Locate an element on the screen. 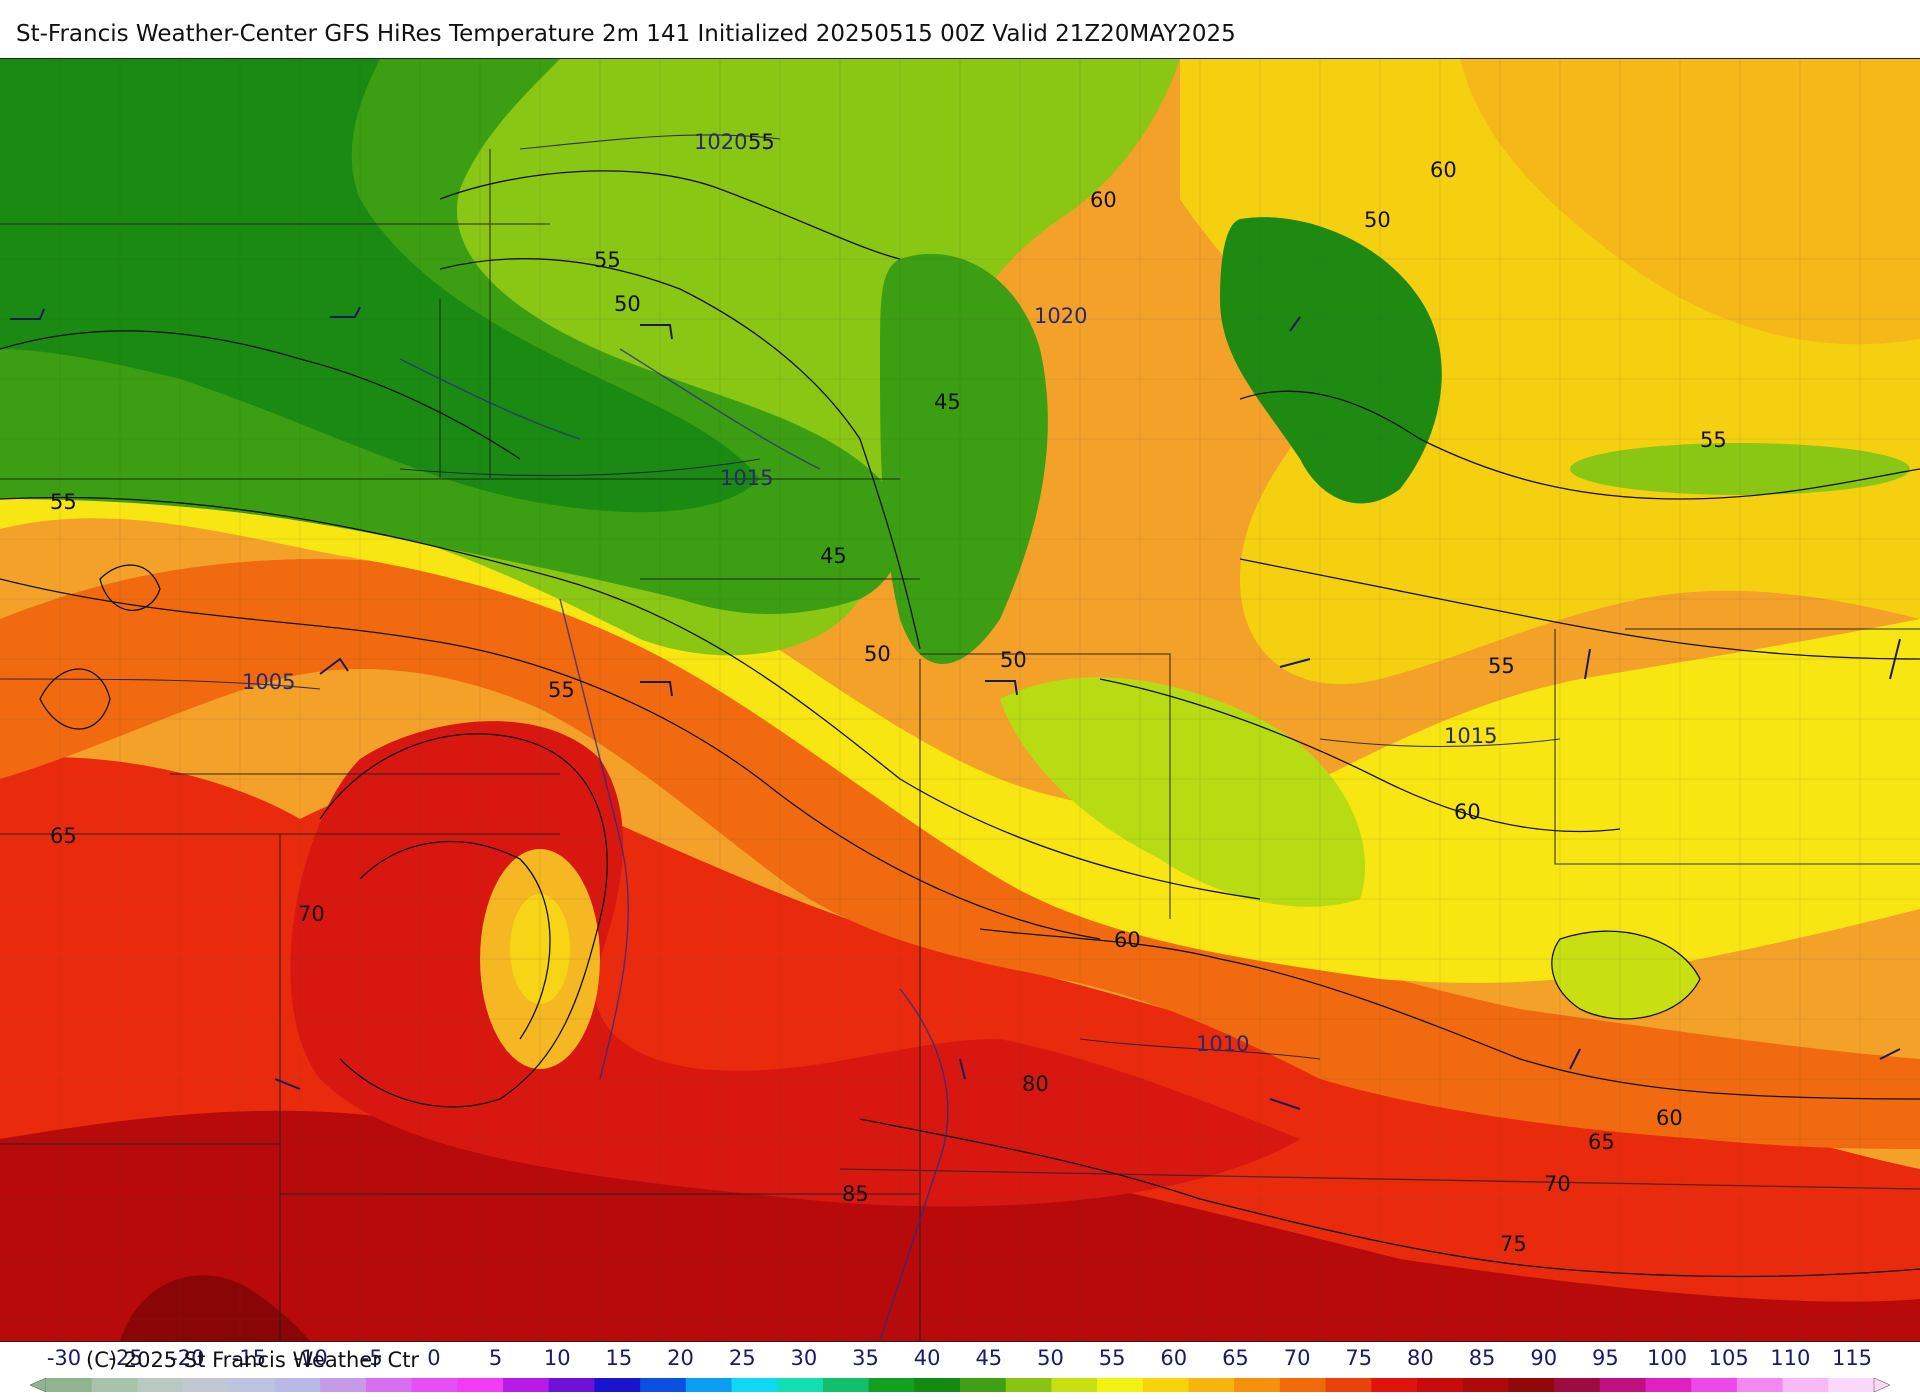 This screenshot has height=1400, width=1920. colorbar-tick-label: 35 is located at coordinates (865, 1358).